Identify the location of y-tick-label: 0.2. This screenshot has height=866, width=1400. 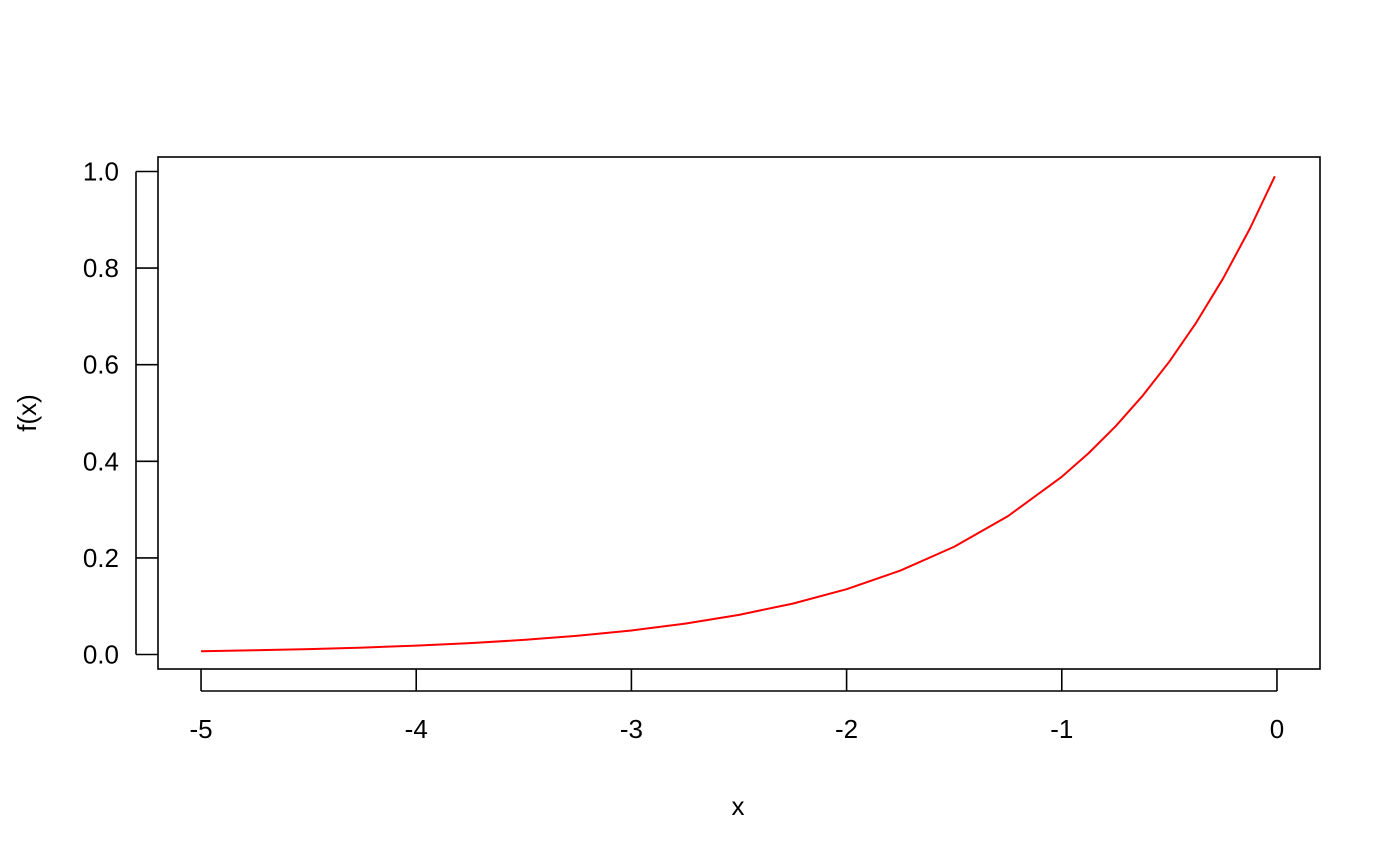
(101, 558).